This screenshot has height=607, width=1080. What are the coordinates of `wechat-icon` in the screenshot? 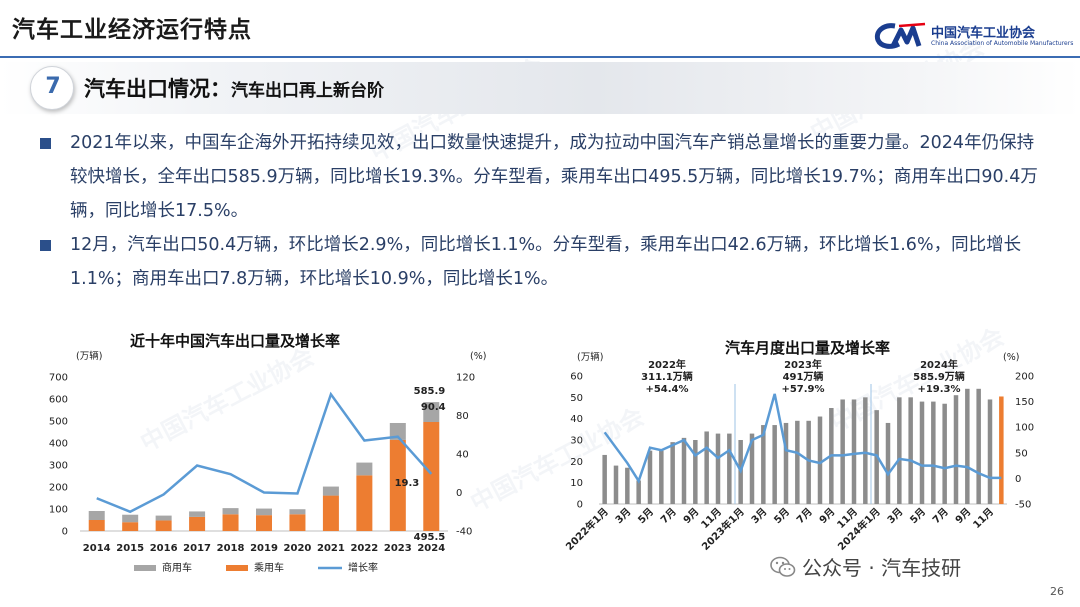 It's located at (783, 566).